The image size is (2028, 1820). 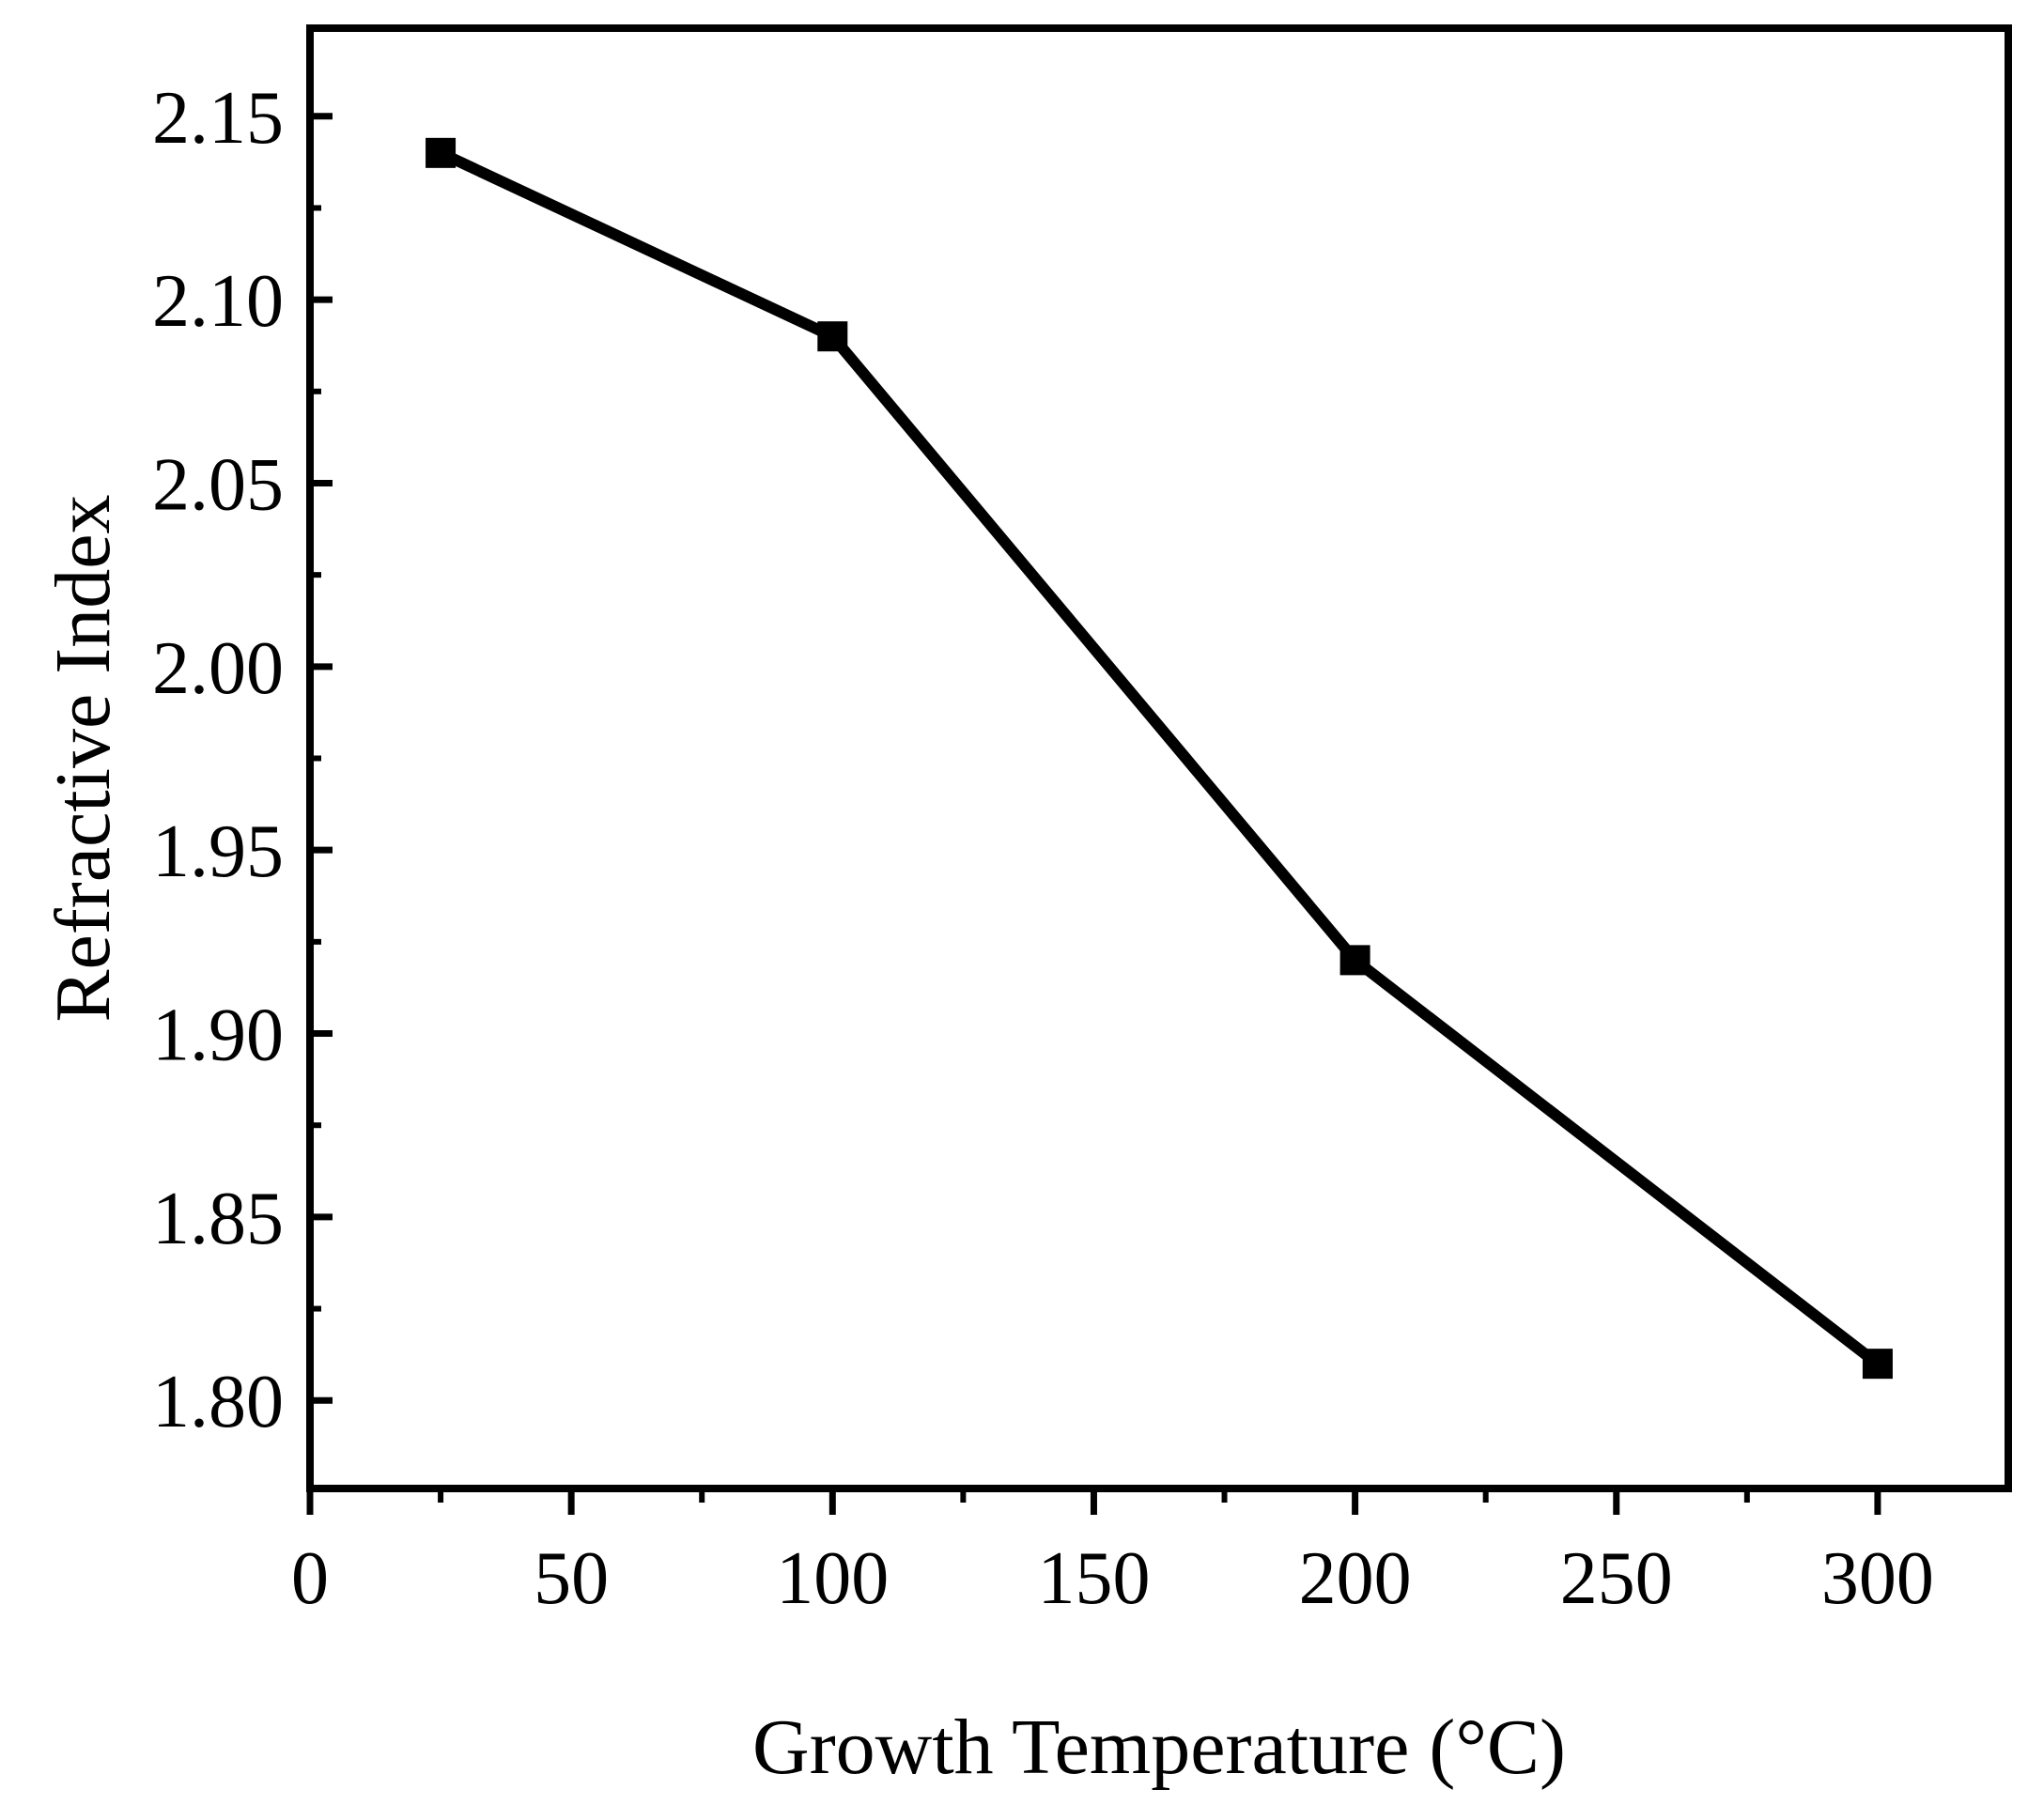 What do you see at coordinates (832, 1578) in the screenshot?
I see `x-tick-label: 100` at bounding box center [832, 1578].